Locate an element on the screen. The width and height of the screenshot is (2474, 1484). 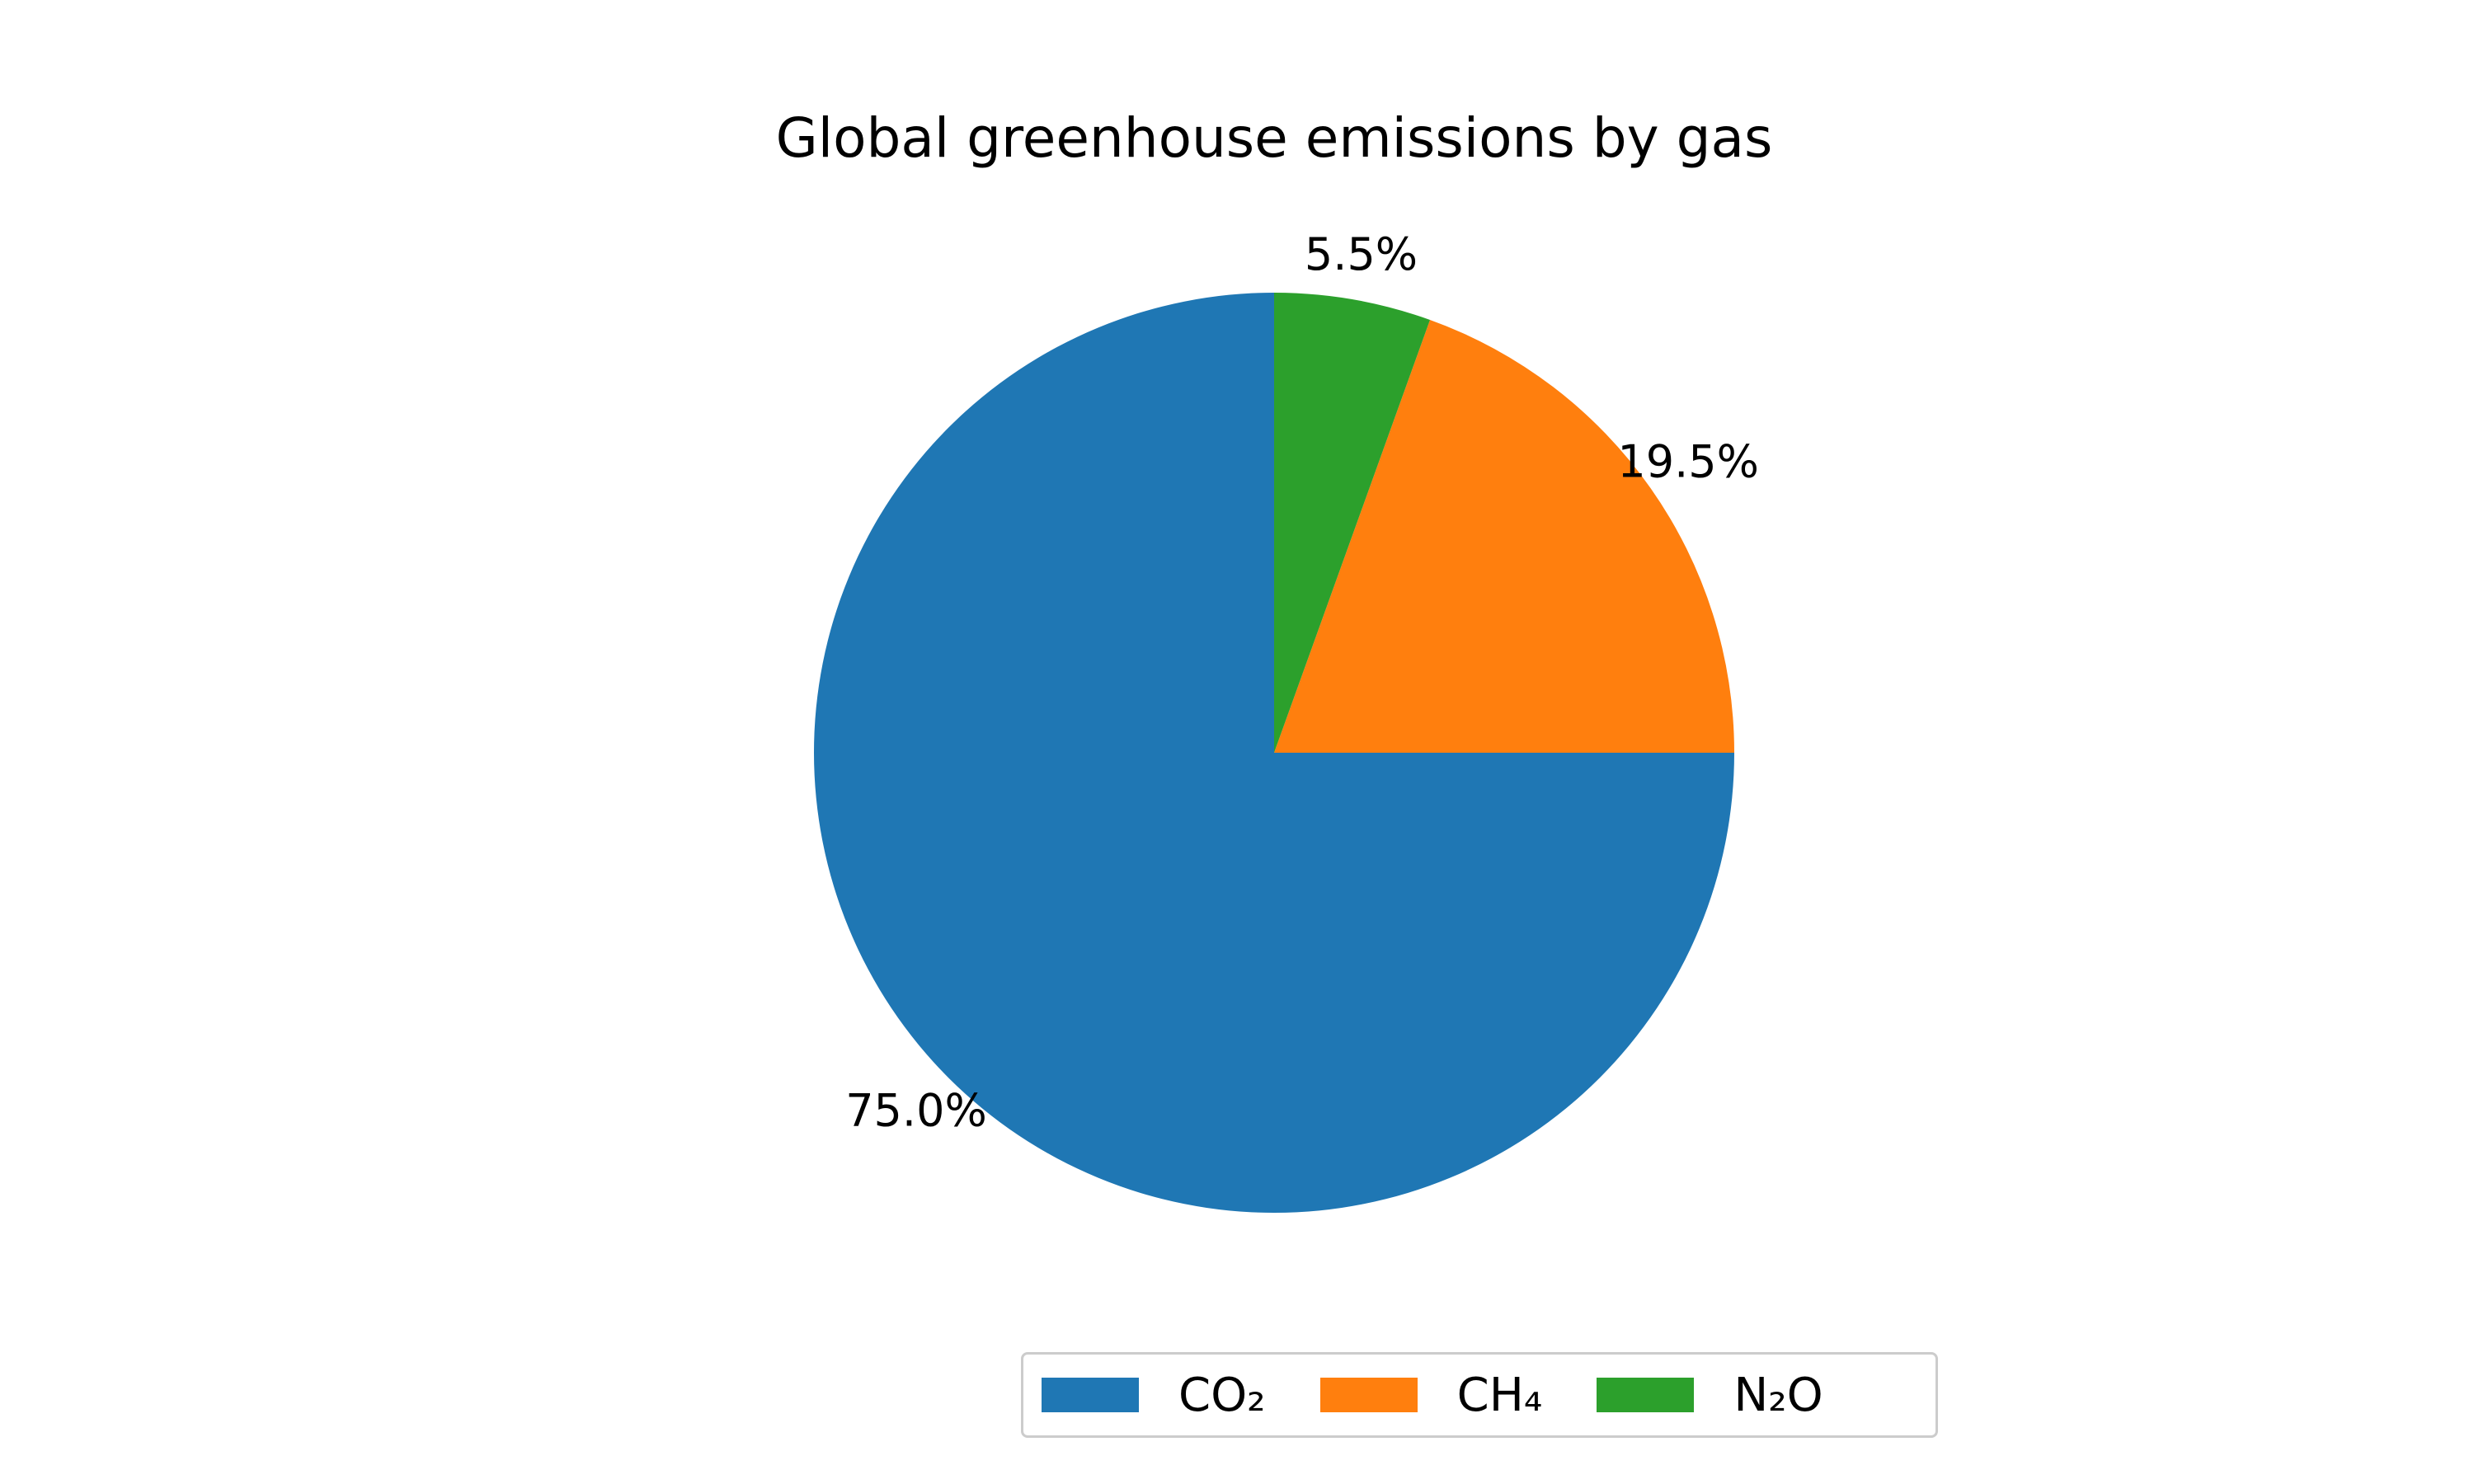
legend: CO₂ CH₄ N₂O is located at coordinates (1479, 1395).